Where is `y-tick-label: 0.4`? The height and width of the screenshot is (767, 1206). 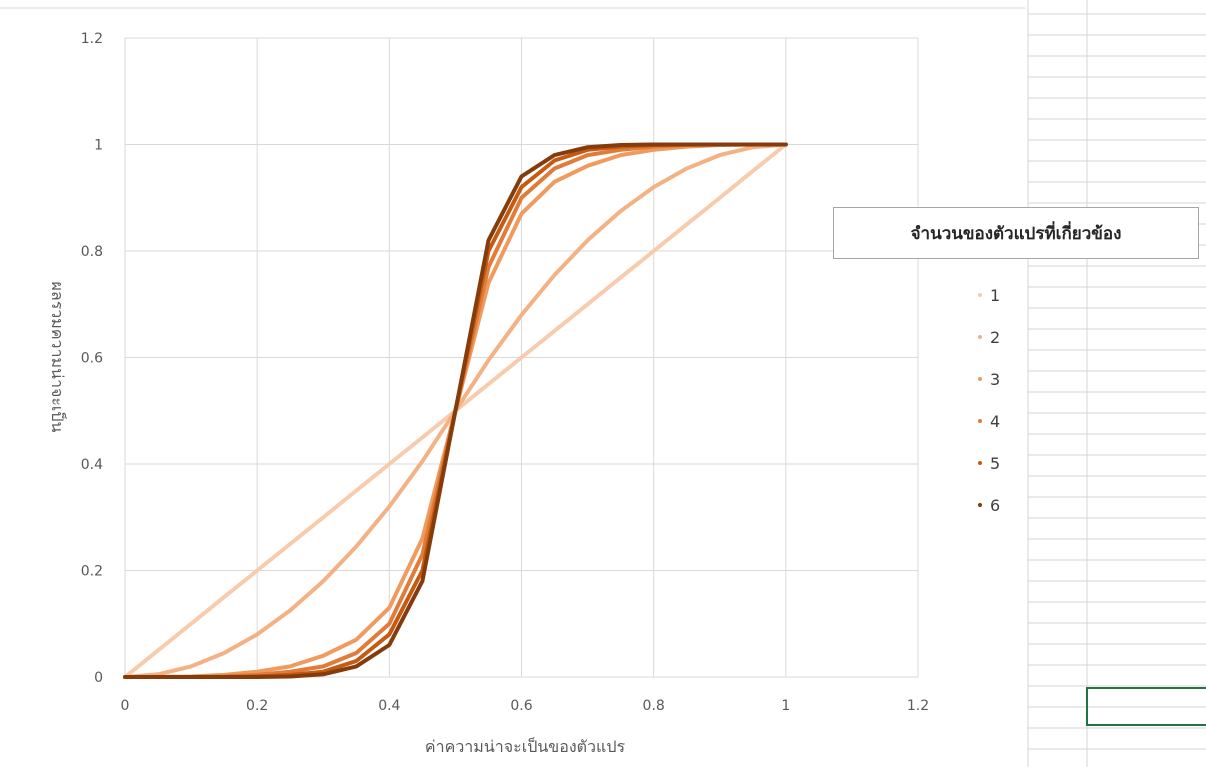
y-tick-label: 0.4 is located at coordinates (92, 465).